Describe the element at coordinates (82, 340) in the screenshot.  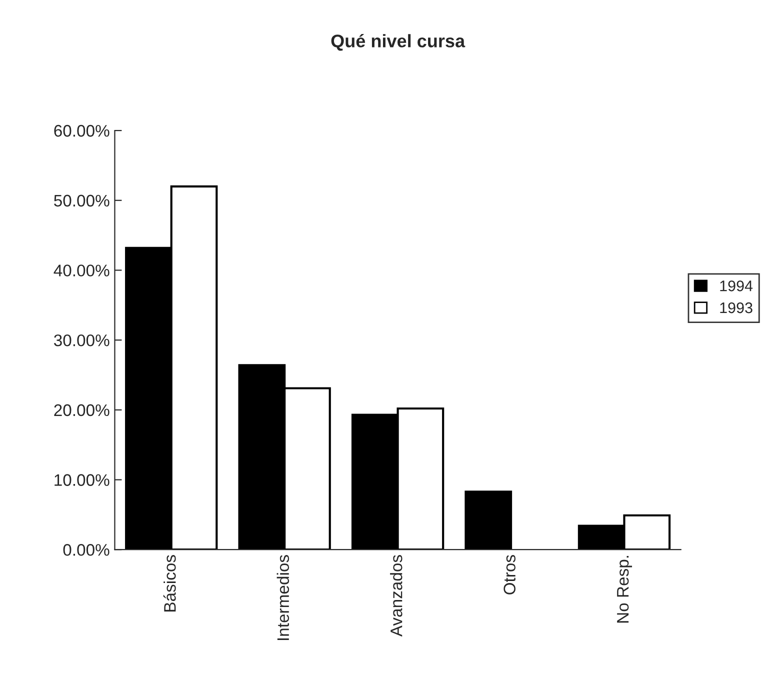
I see `y-tick-label: 30.00%` at that location.